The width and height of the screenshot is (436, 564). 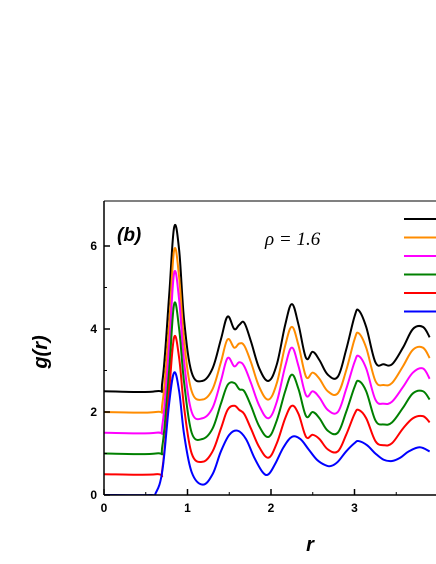 I want to click on x-tick-label-3: 3, so click(x=354, y=508).